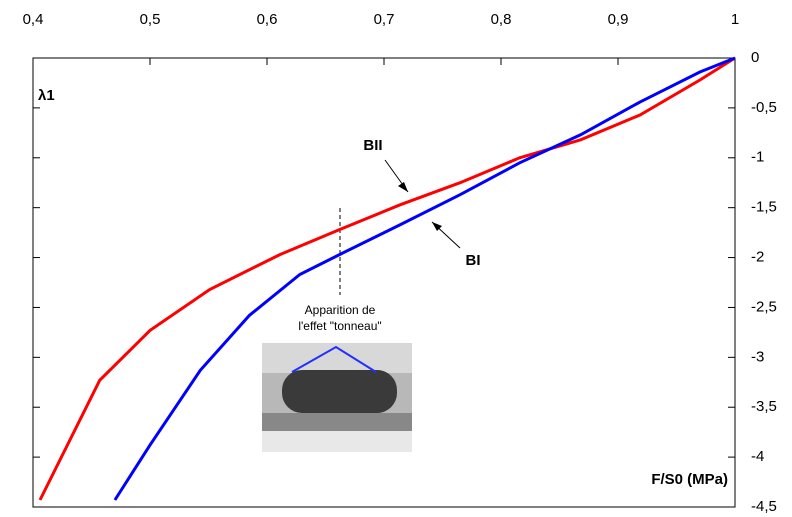 The image size is (792, 517). Describe the element at coordinates (757, 456) in the screenshot. I see `y-tick-label: -4` at that location.